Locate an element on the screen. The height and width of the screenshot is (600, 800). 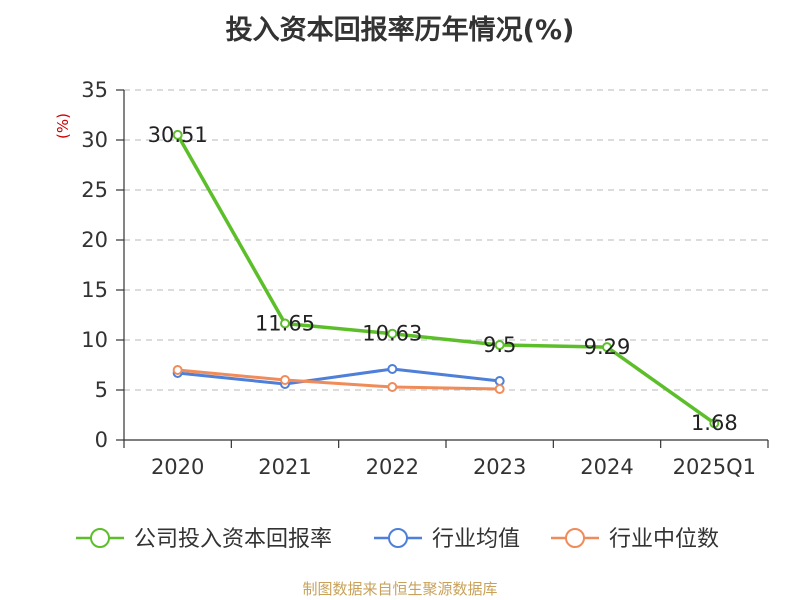
data-label: 1.68 is located at coordinates (714, 423).